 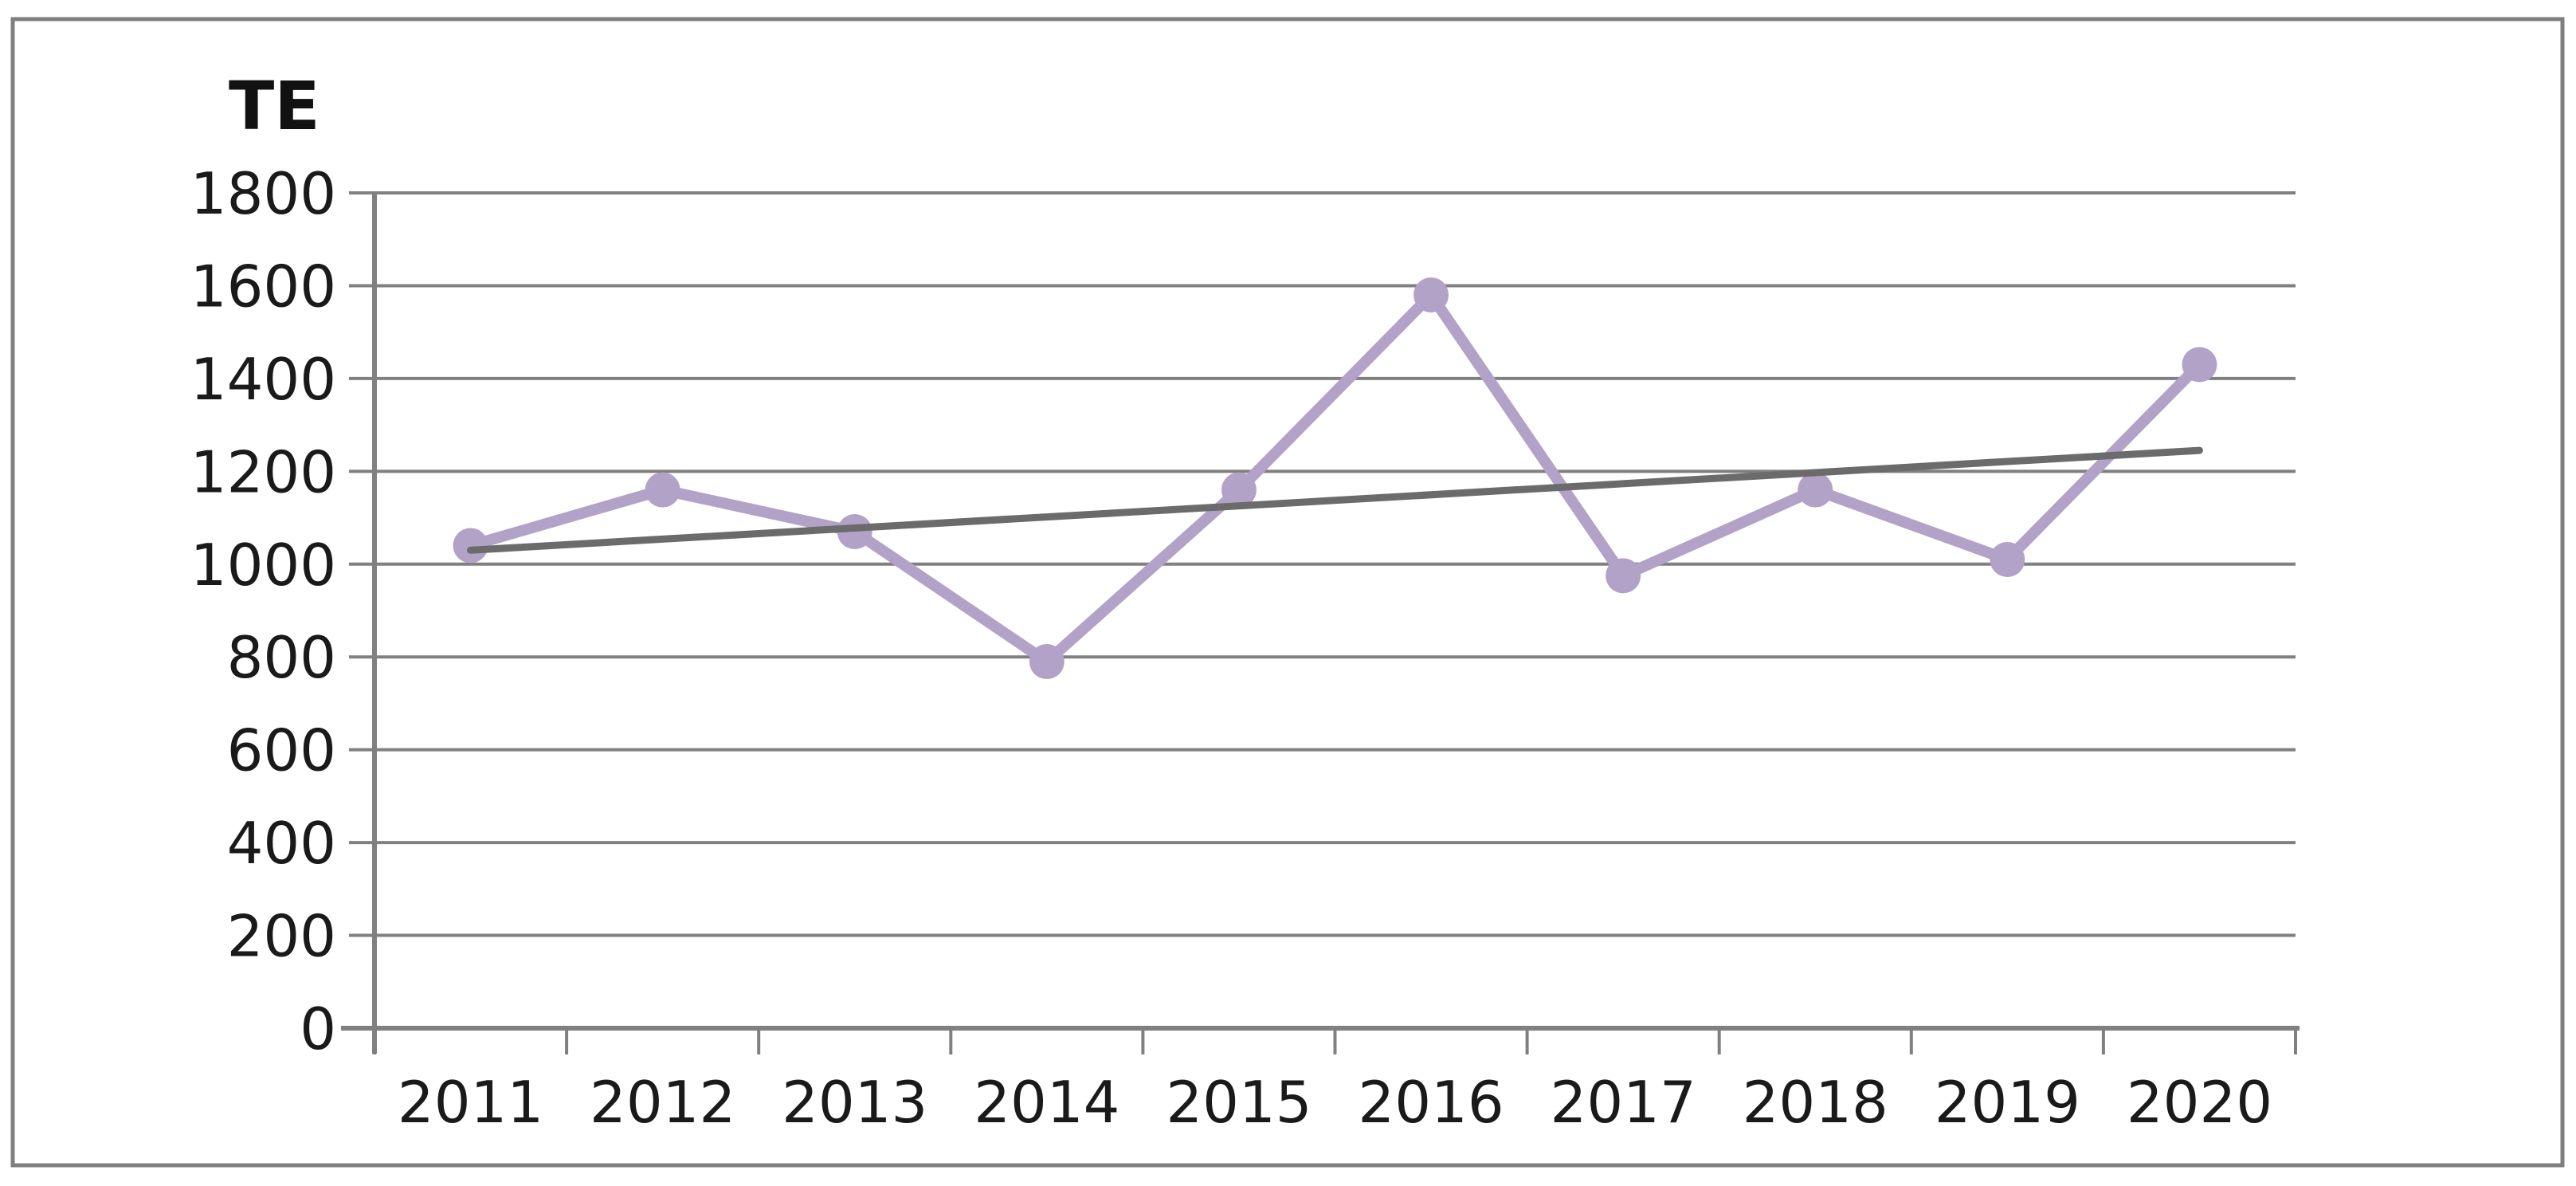 What do you see at coordinates (263, 379) in the screenshot?
I see `y-axis-tick-label: 1400` at bounding box center [263, 379].